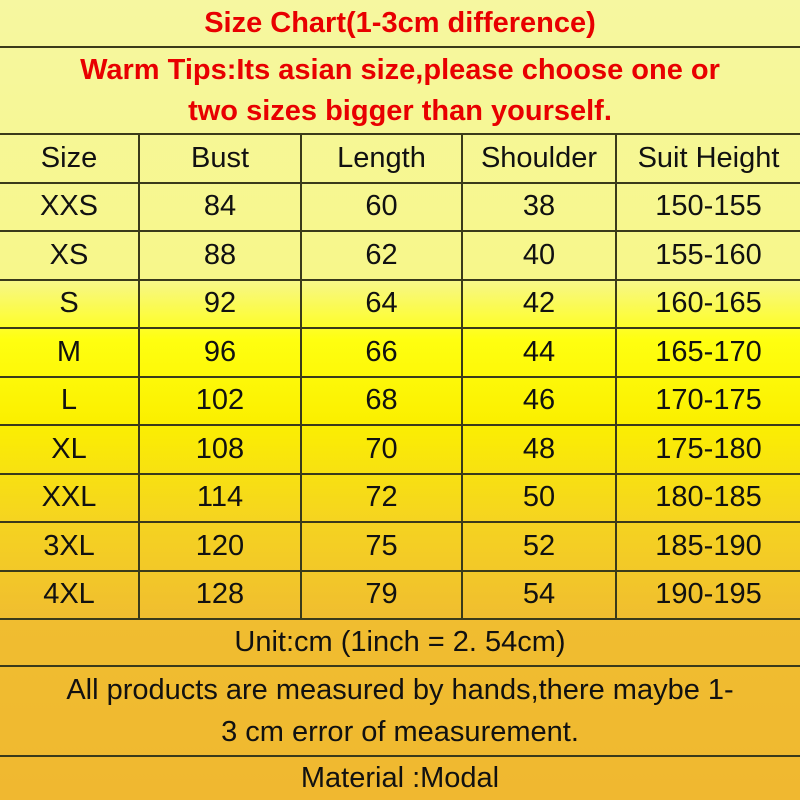 The width and height of the screenshot is (800, 800). What do you see at coordinates (221, 449) in the screenshot?
I see `table-cell: 108` at bounding box center [221, 449].